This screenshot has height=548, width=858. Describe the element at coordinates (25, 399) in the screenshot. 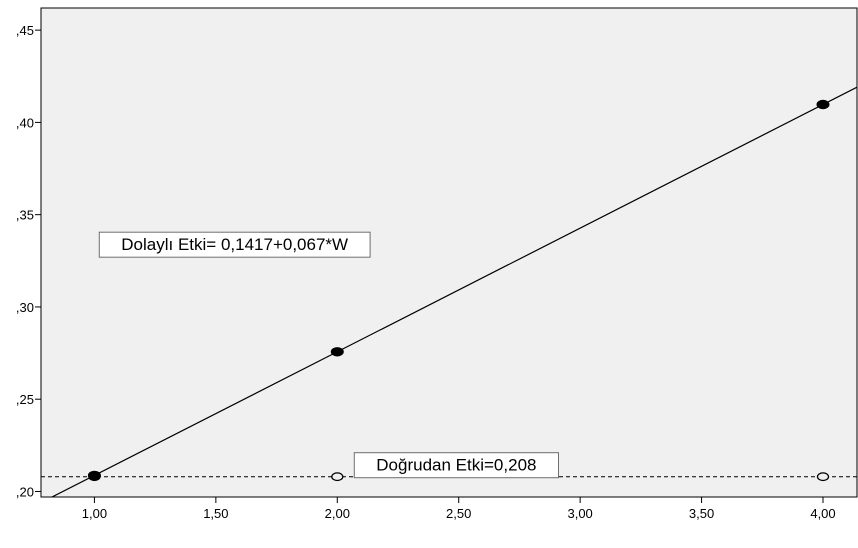

I see `y-tick-label: ,25` at that location.